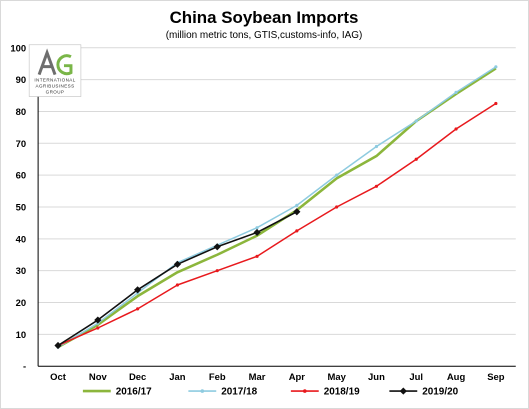 The width and height of the screenshot is (529, 409). I want to click on legend-label: 2018/19, so click(342, 392).